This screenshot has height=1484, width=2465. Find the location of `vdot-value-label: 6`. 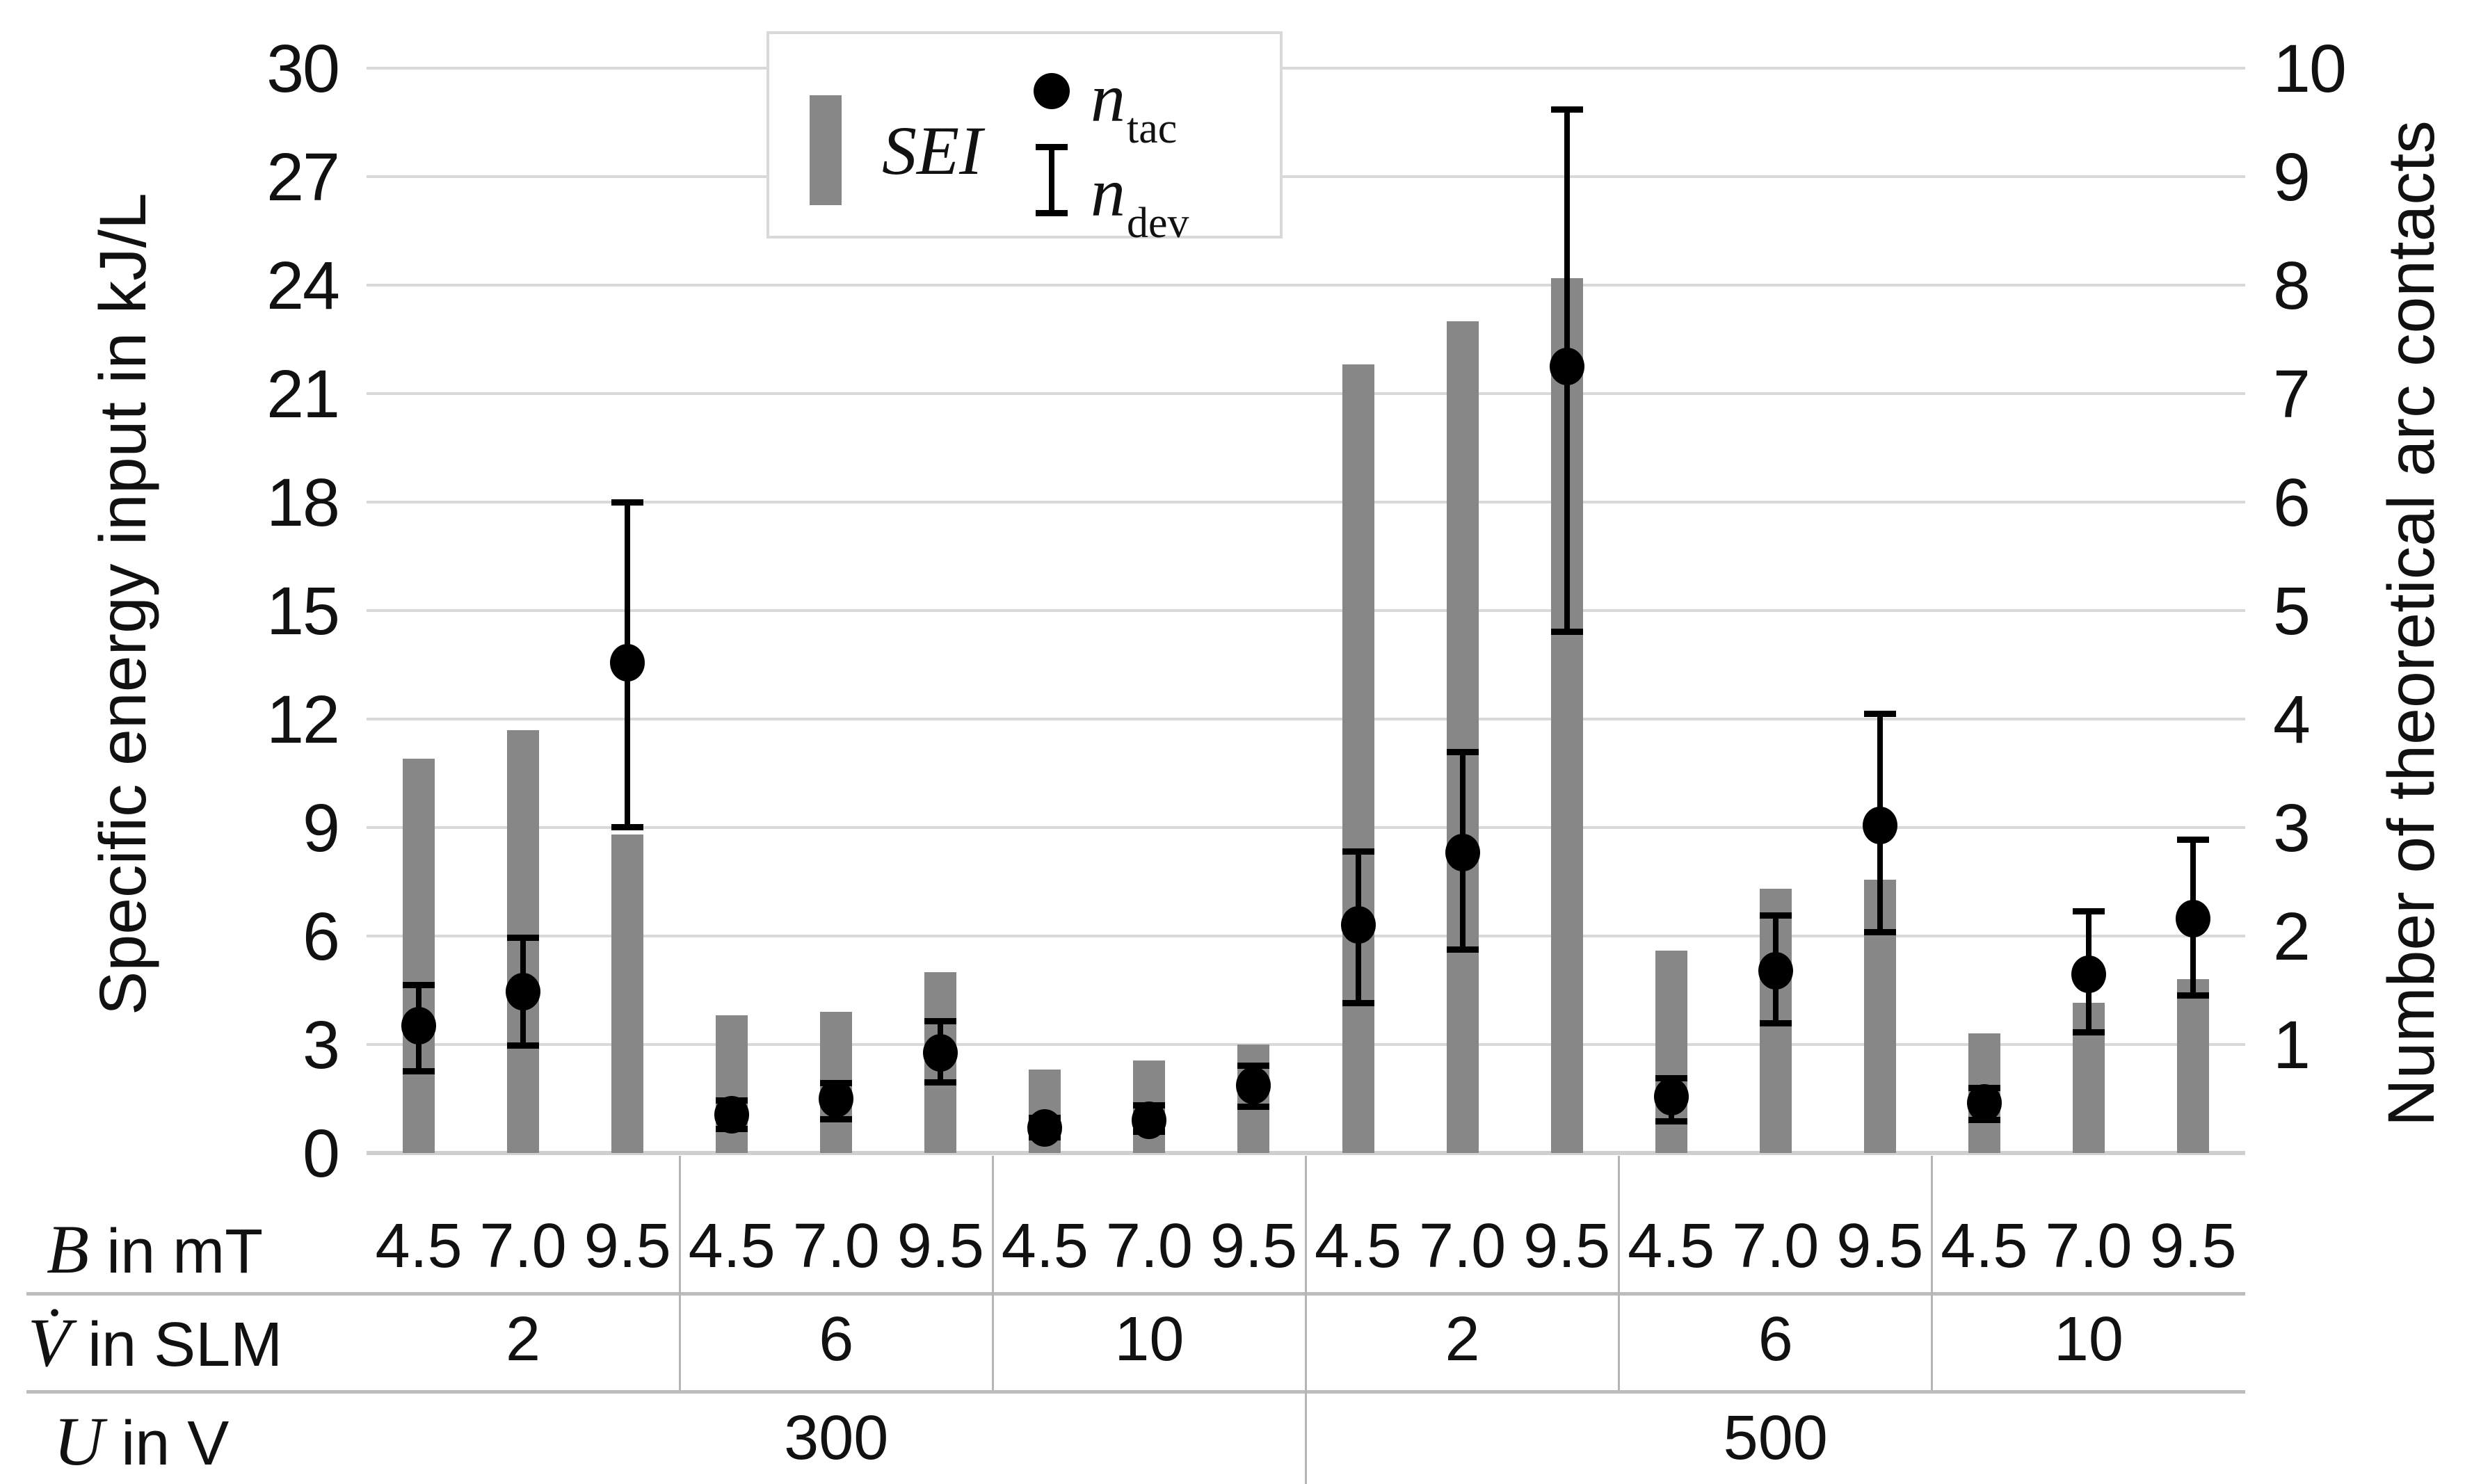

vdot-value-label: 6 is located at coordinates (1776, 1339).